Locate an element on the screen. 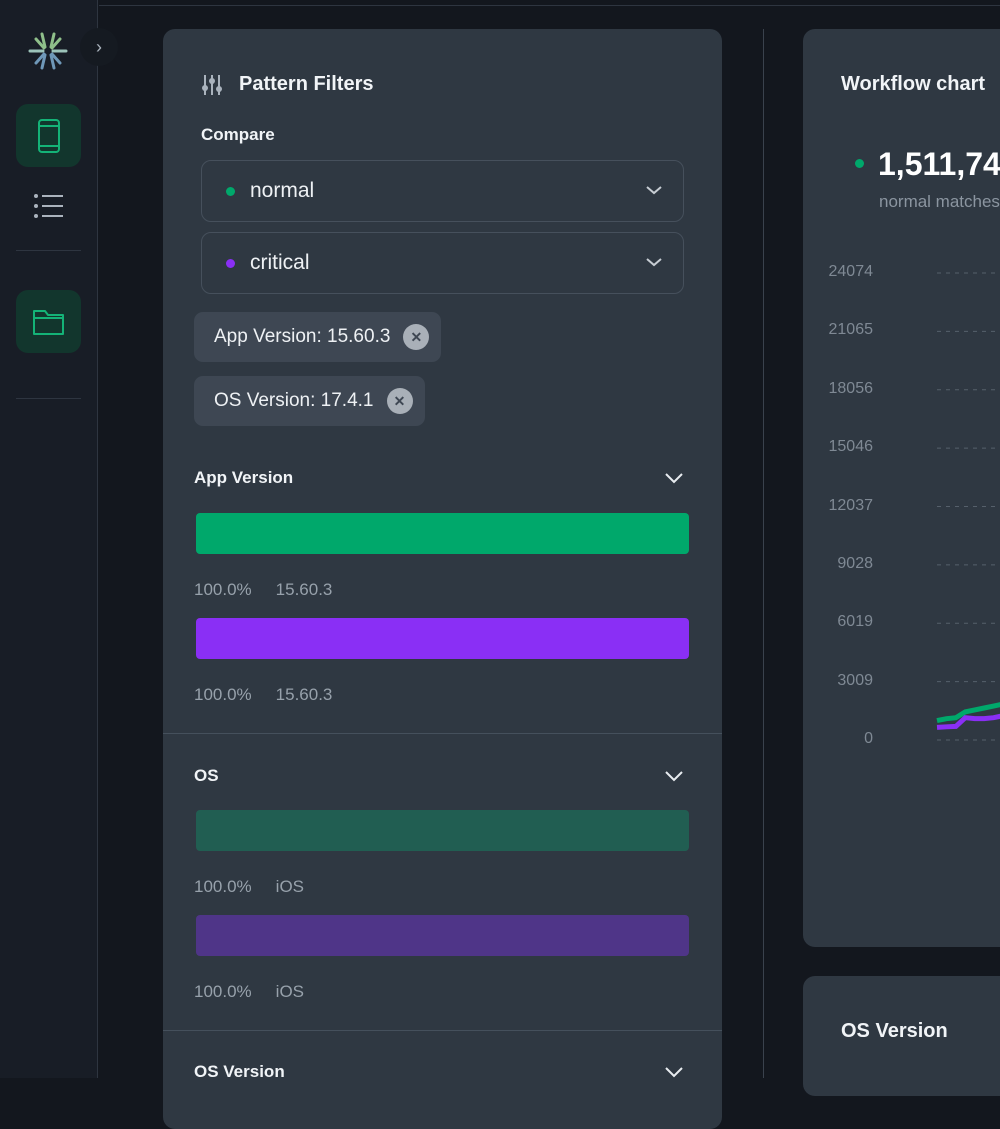  y-tick-label: 6019 is located at coordinates (855, 622).